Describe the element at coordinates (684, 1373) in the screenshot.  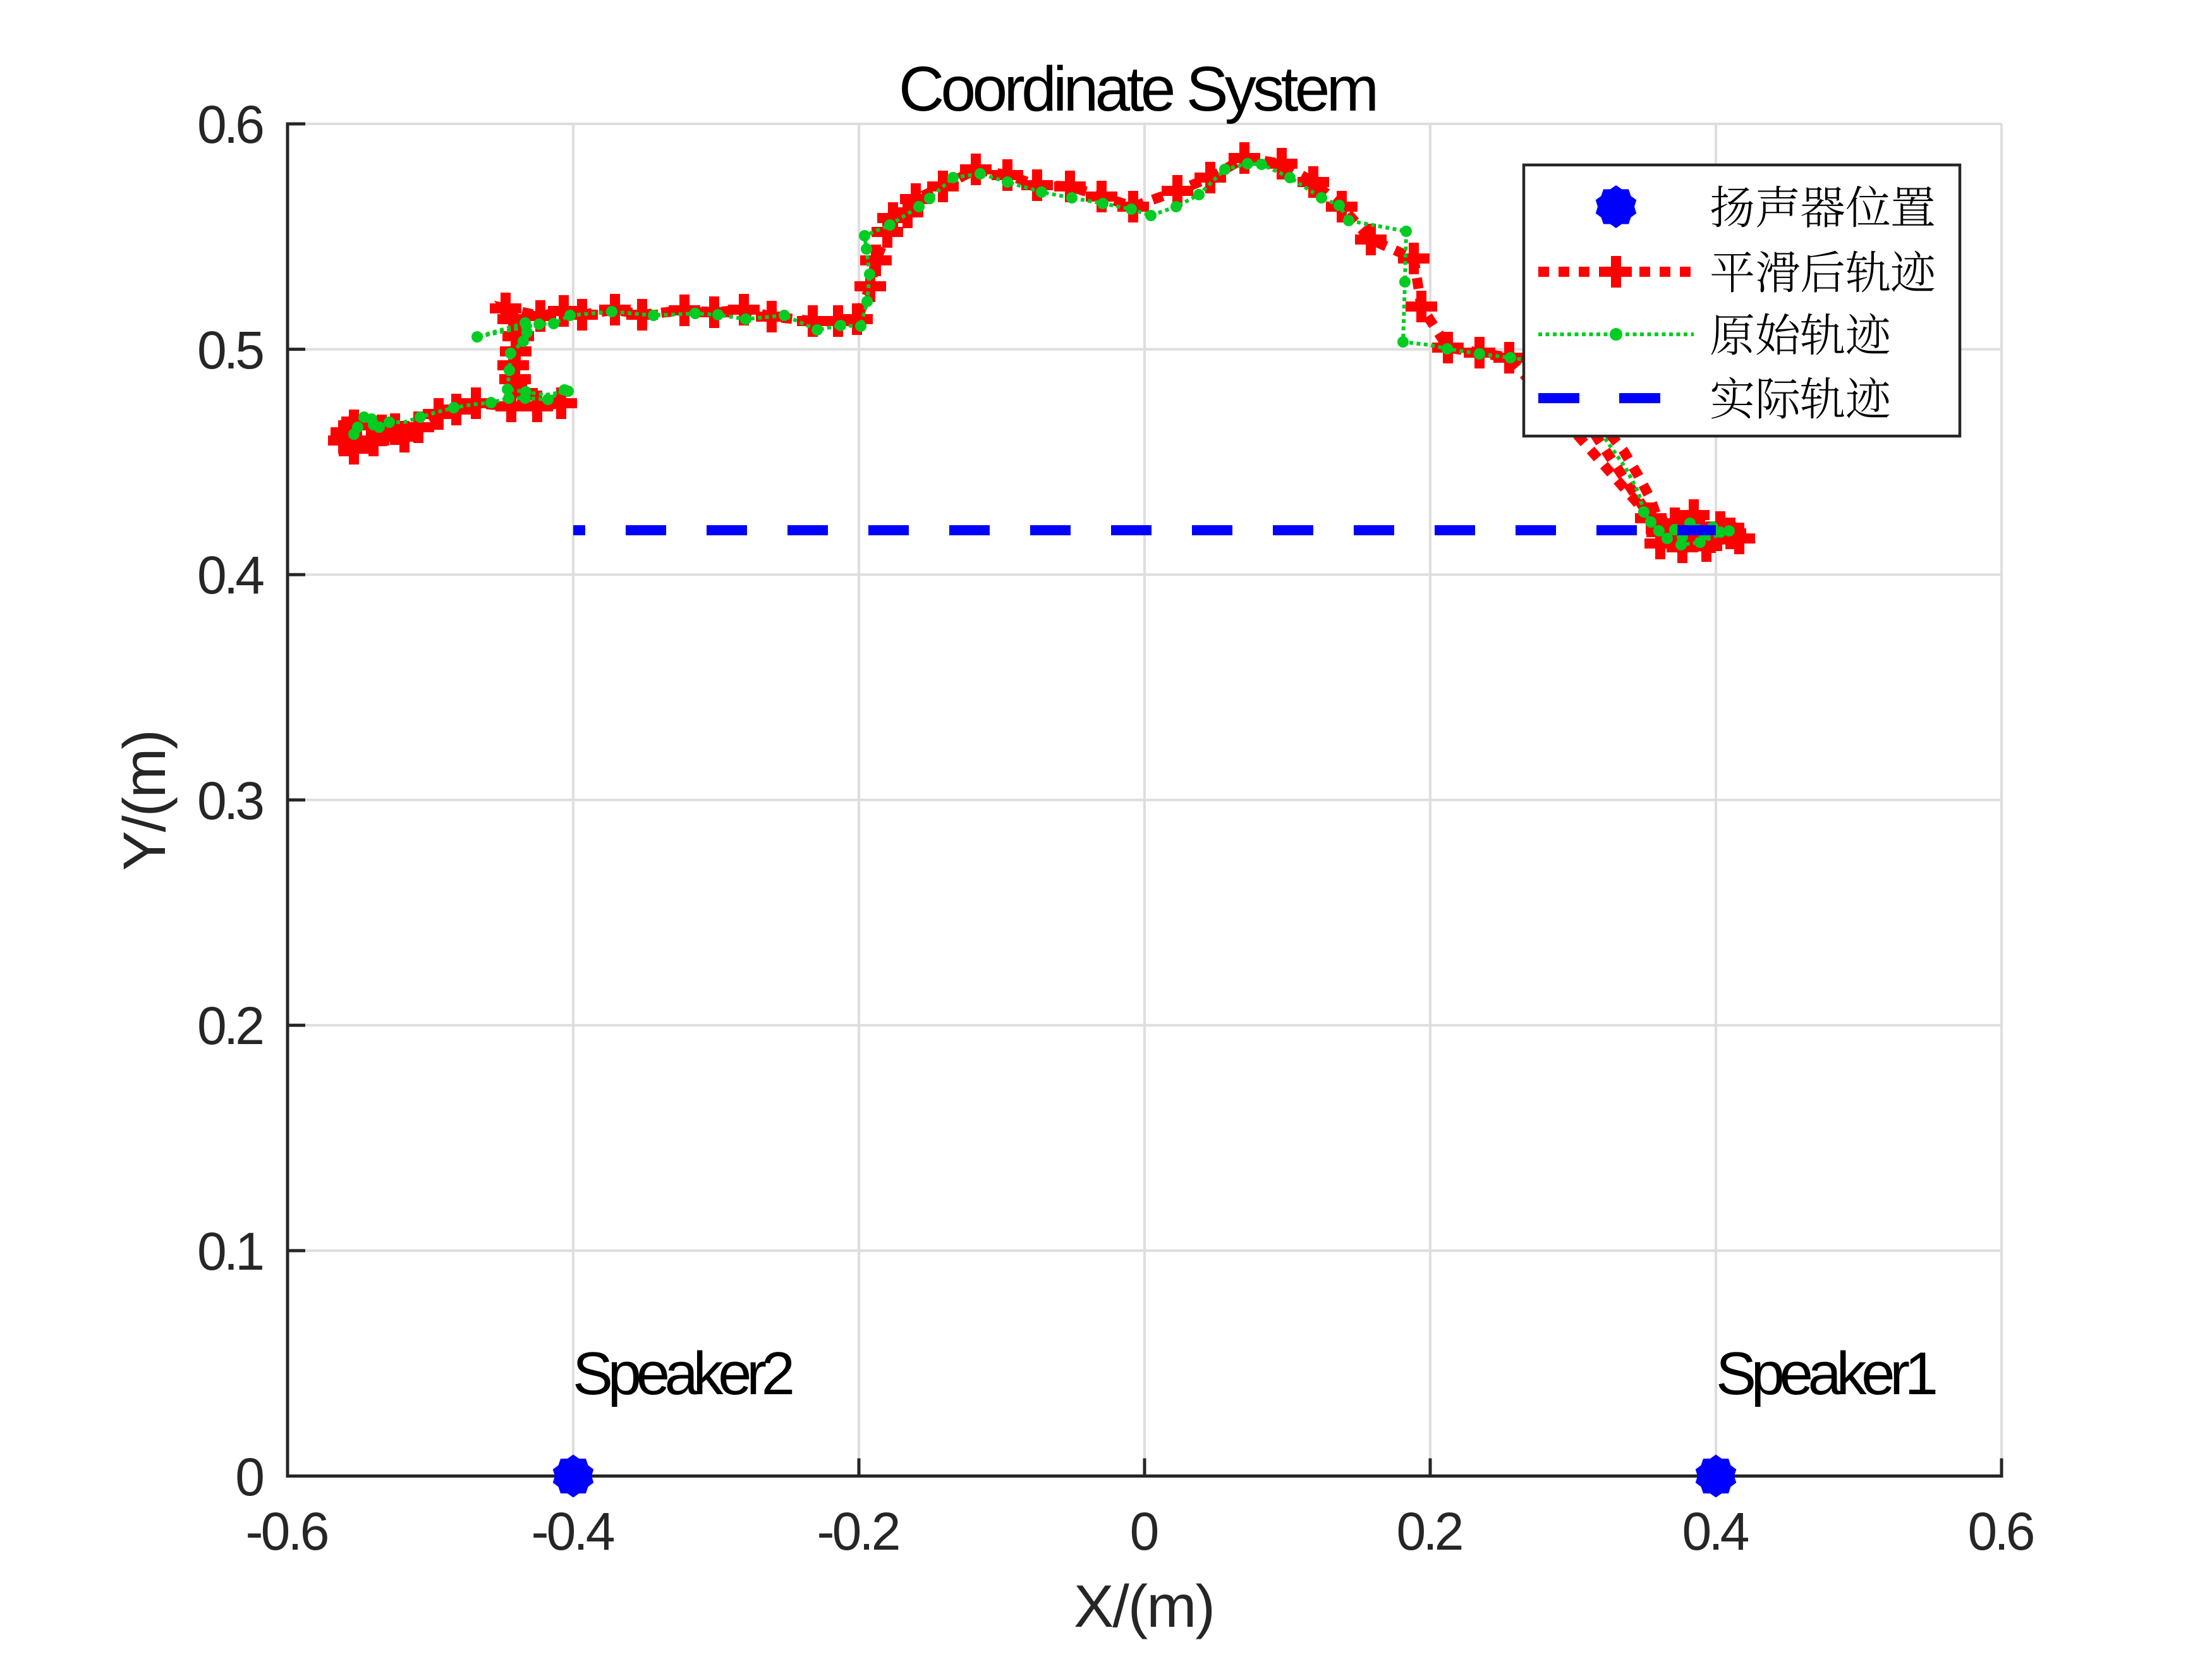
I see `svg-text: Speaker2` at that location.